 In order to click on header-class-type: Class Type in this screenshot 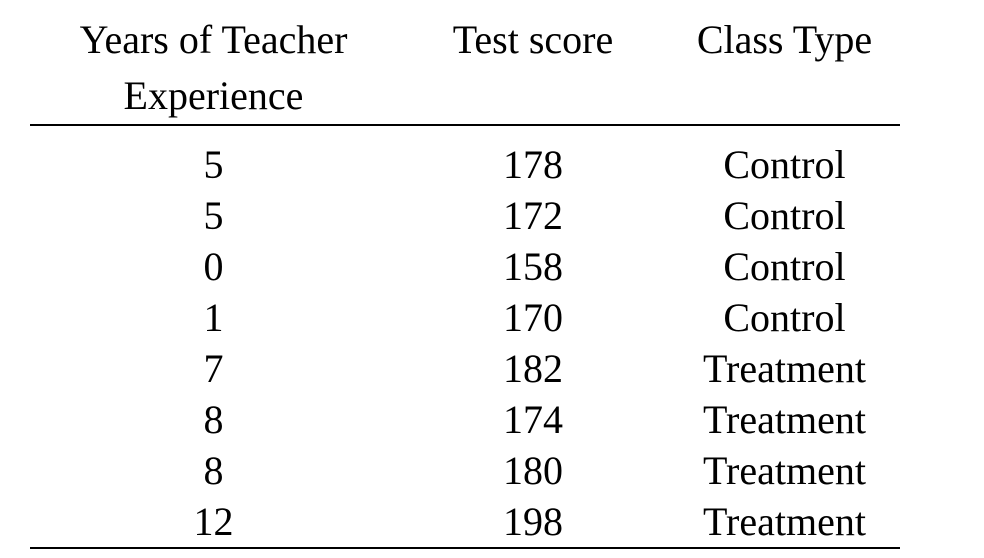, I will do `click(784, 63)`.